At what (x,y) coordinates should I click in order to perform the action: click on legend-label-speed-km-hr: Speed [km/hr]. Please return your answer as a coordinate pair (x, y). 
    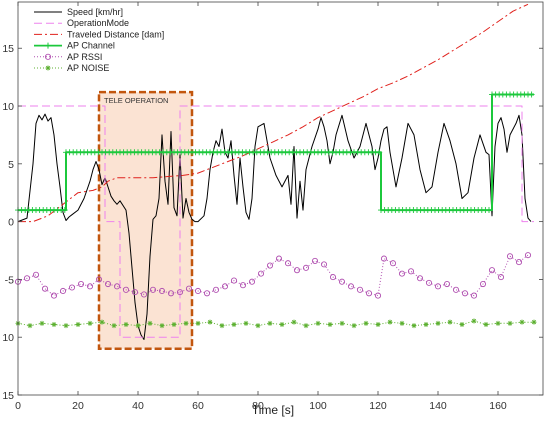
    Looking at the image, I should click on (95, 12).